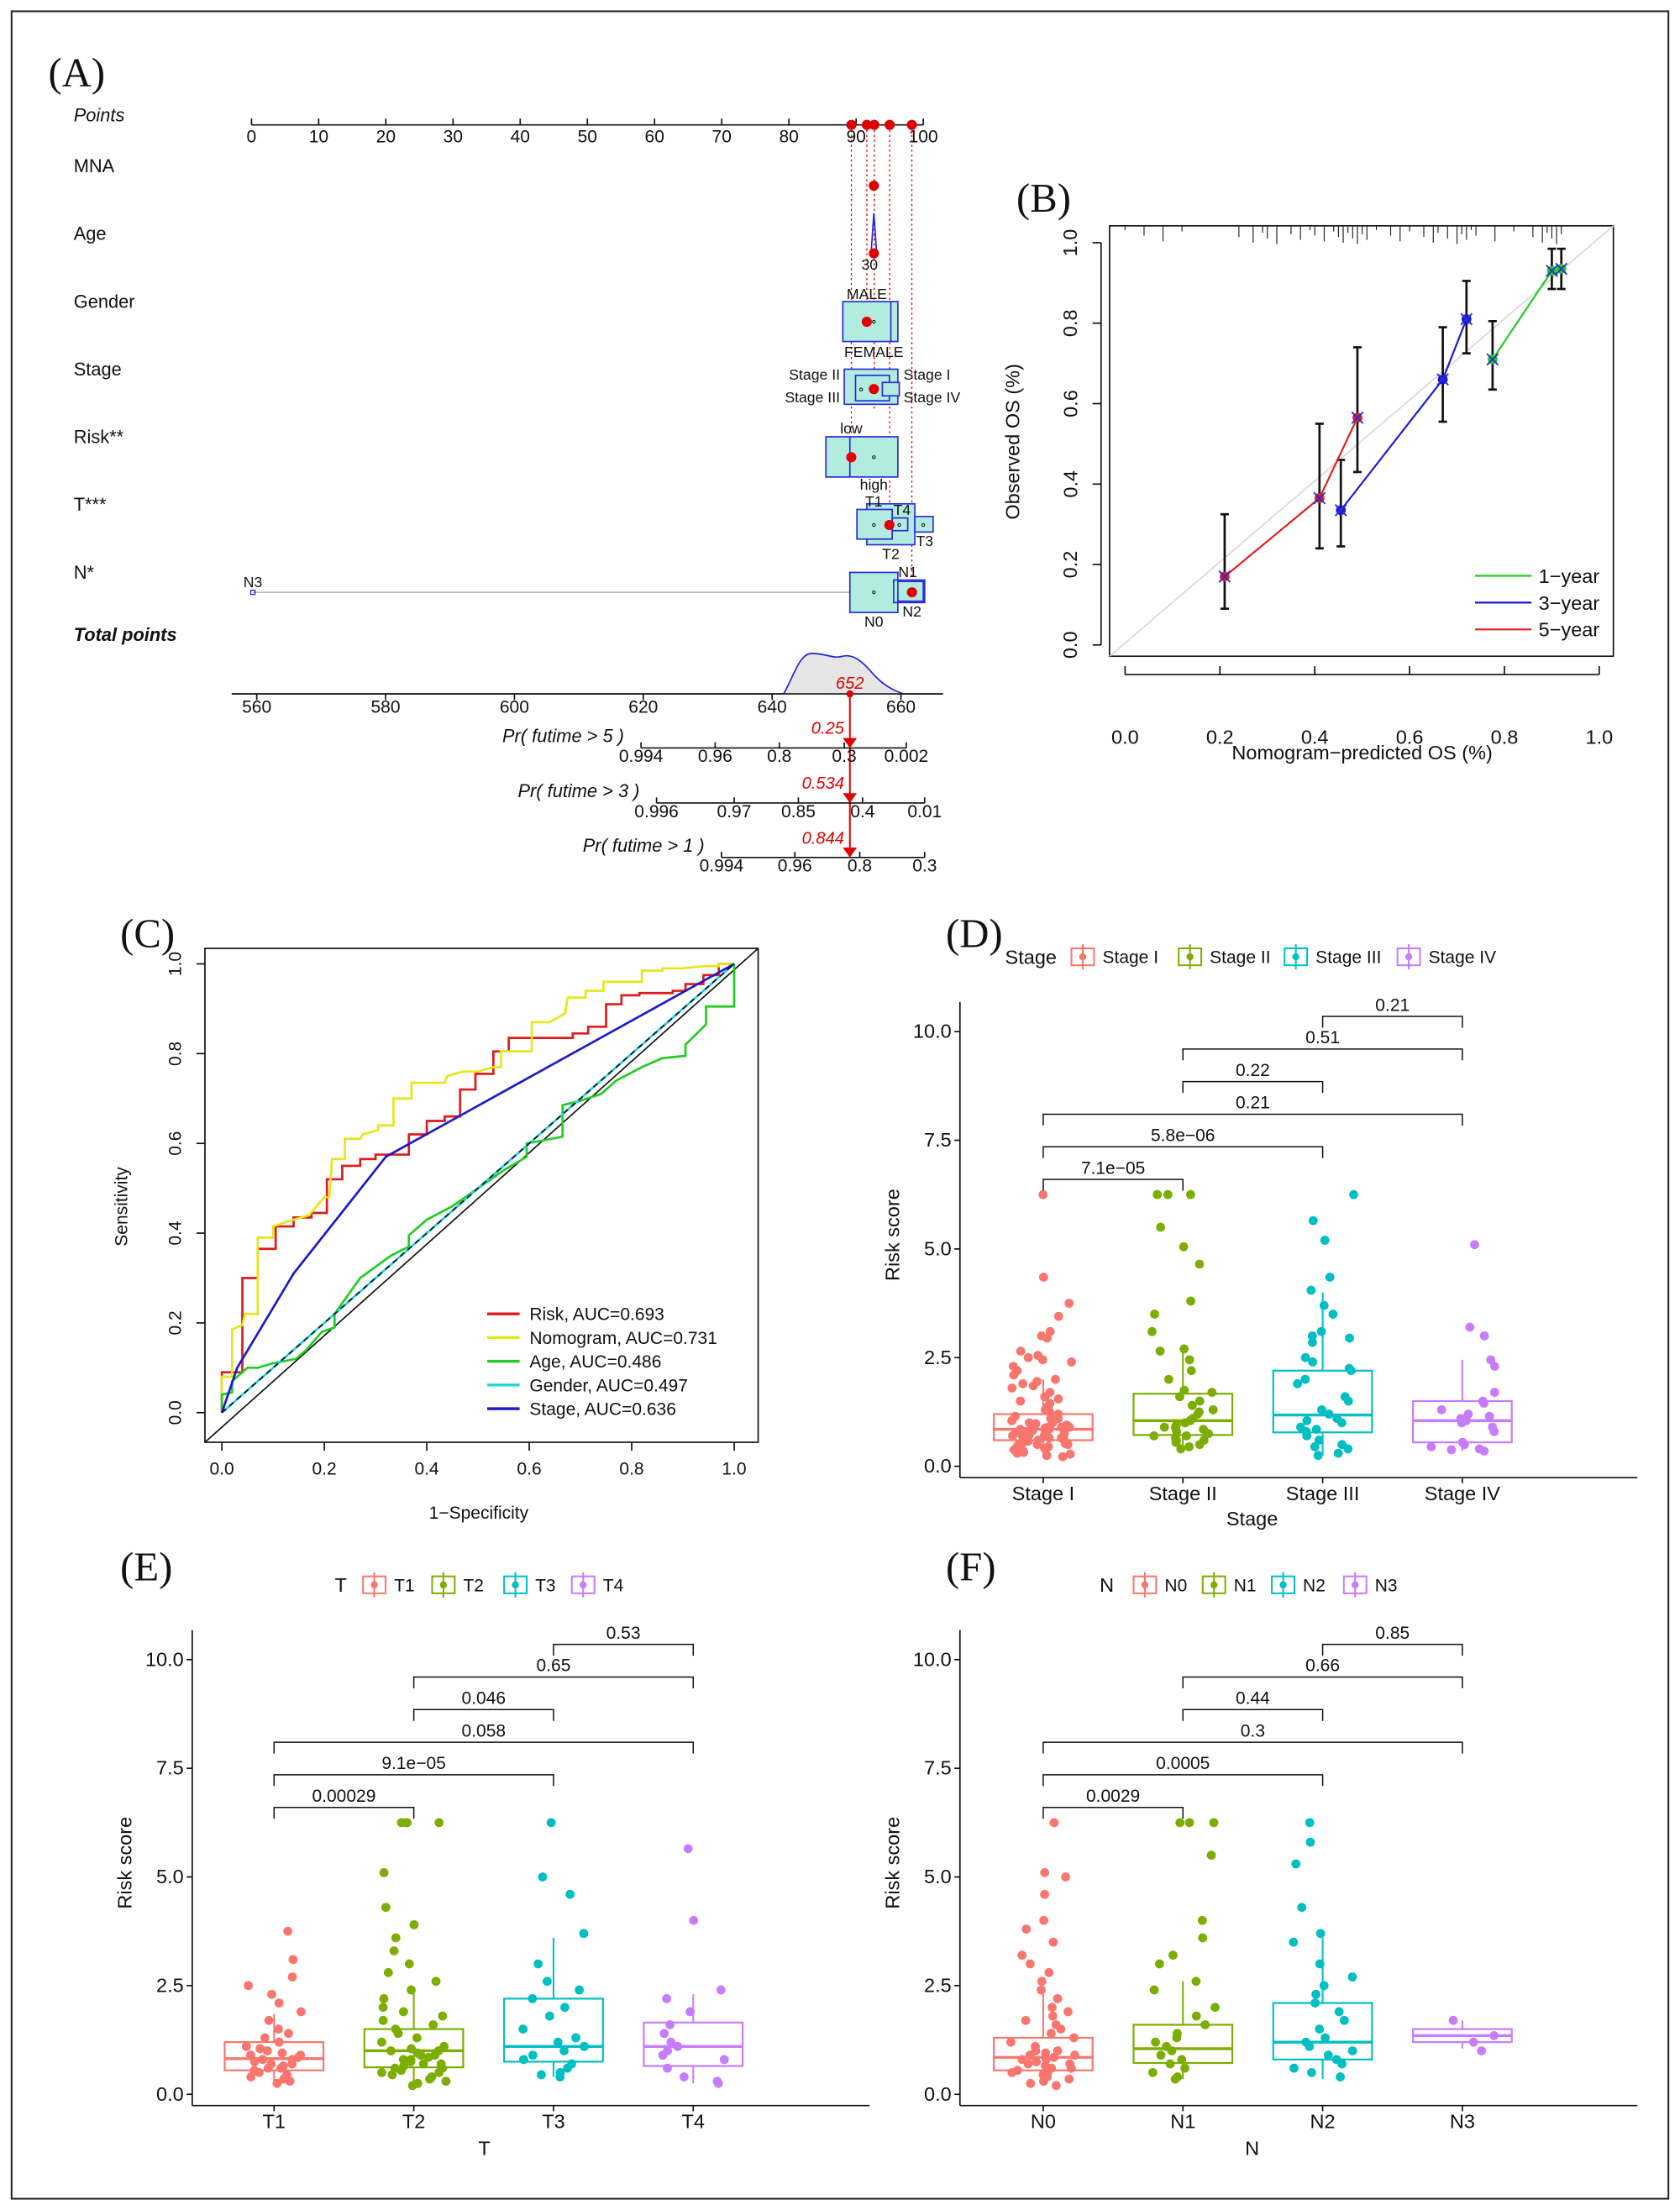  Describe the element at coordinates (170, 1876) in the screenshot. I see `y-tick-label: 5.0` at that location.